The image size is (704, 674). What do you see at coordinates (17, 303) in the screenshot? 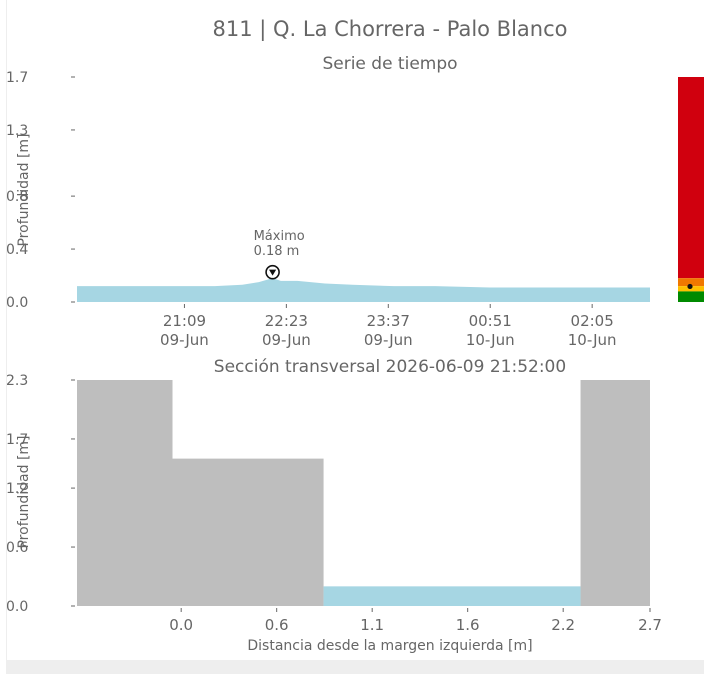
I see `top-y-tick-label: 0.0` at bounding box center [17, 303].